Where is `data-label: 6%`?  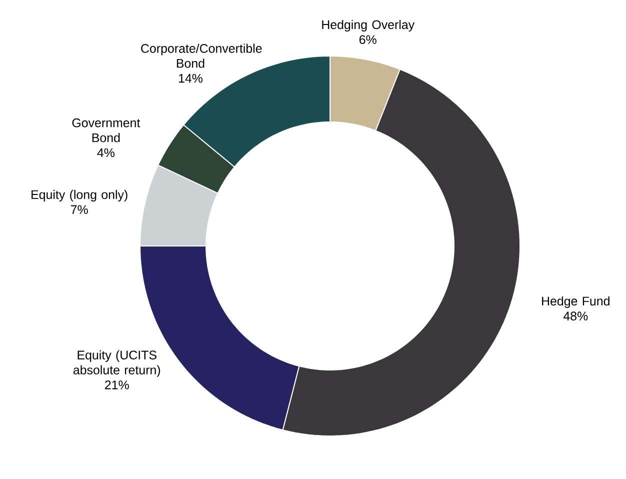 data-label: 6% is located at coordinates (367, 39).